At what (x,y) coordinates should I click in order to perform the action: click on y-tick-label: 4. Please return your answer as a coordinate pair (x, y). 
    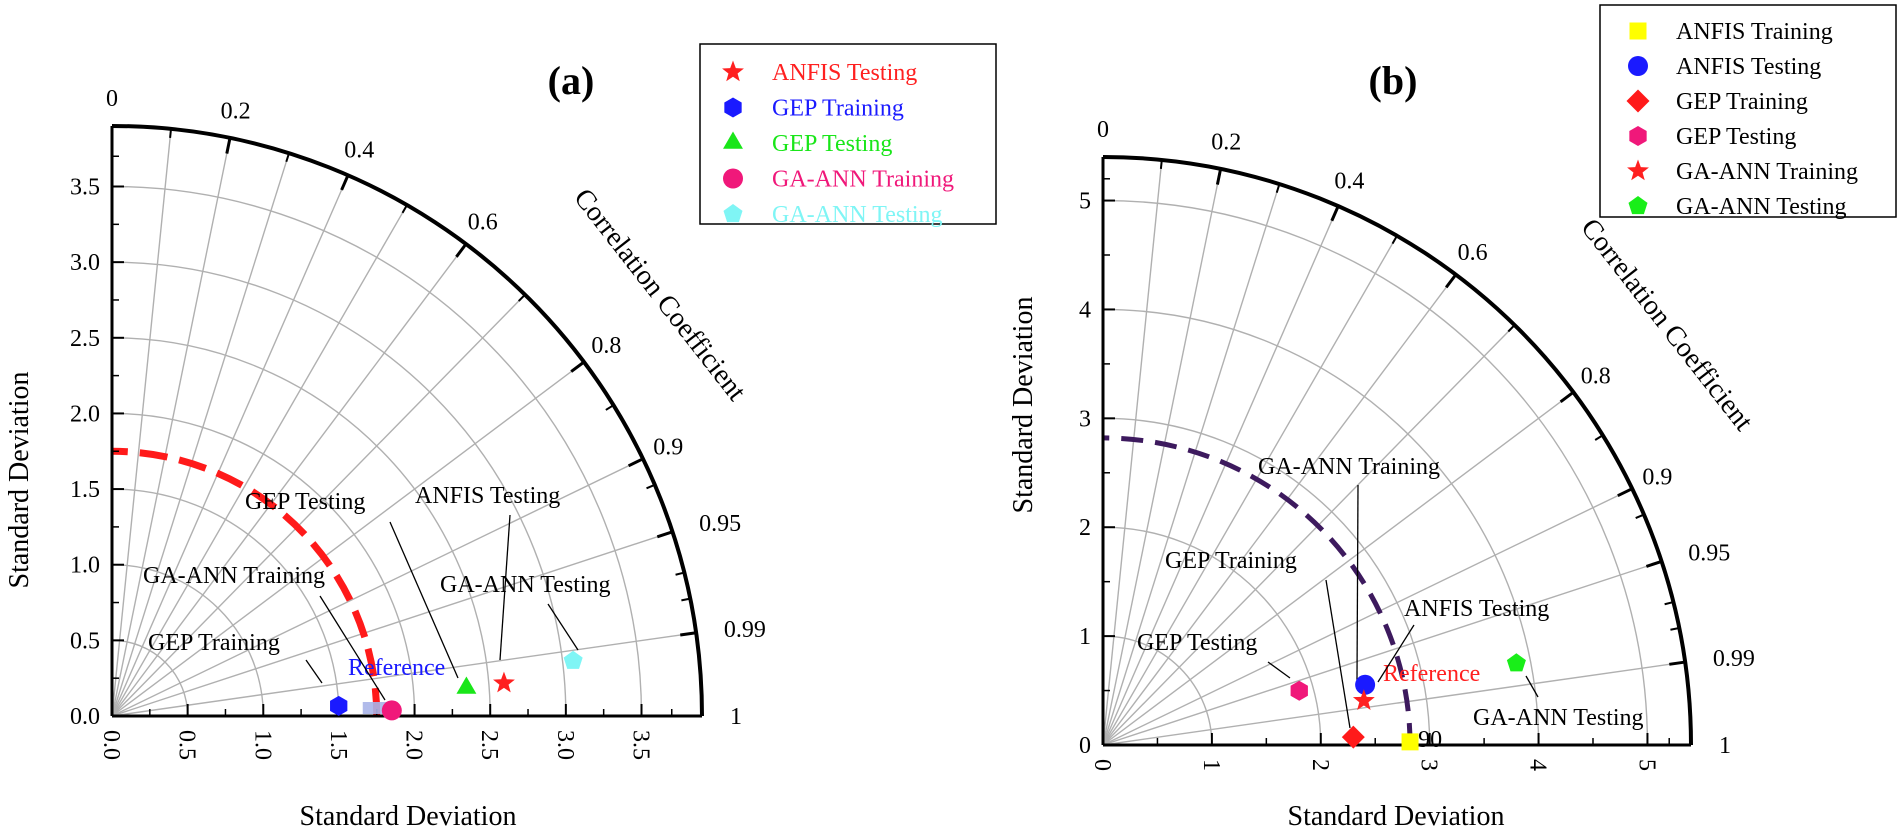
    Looking at the image, I should click on (1085, 310).